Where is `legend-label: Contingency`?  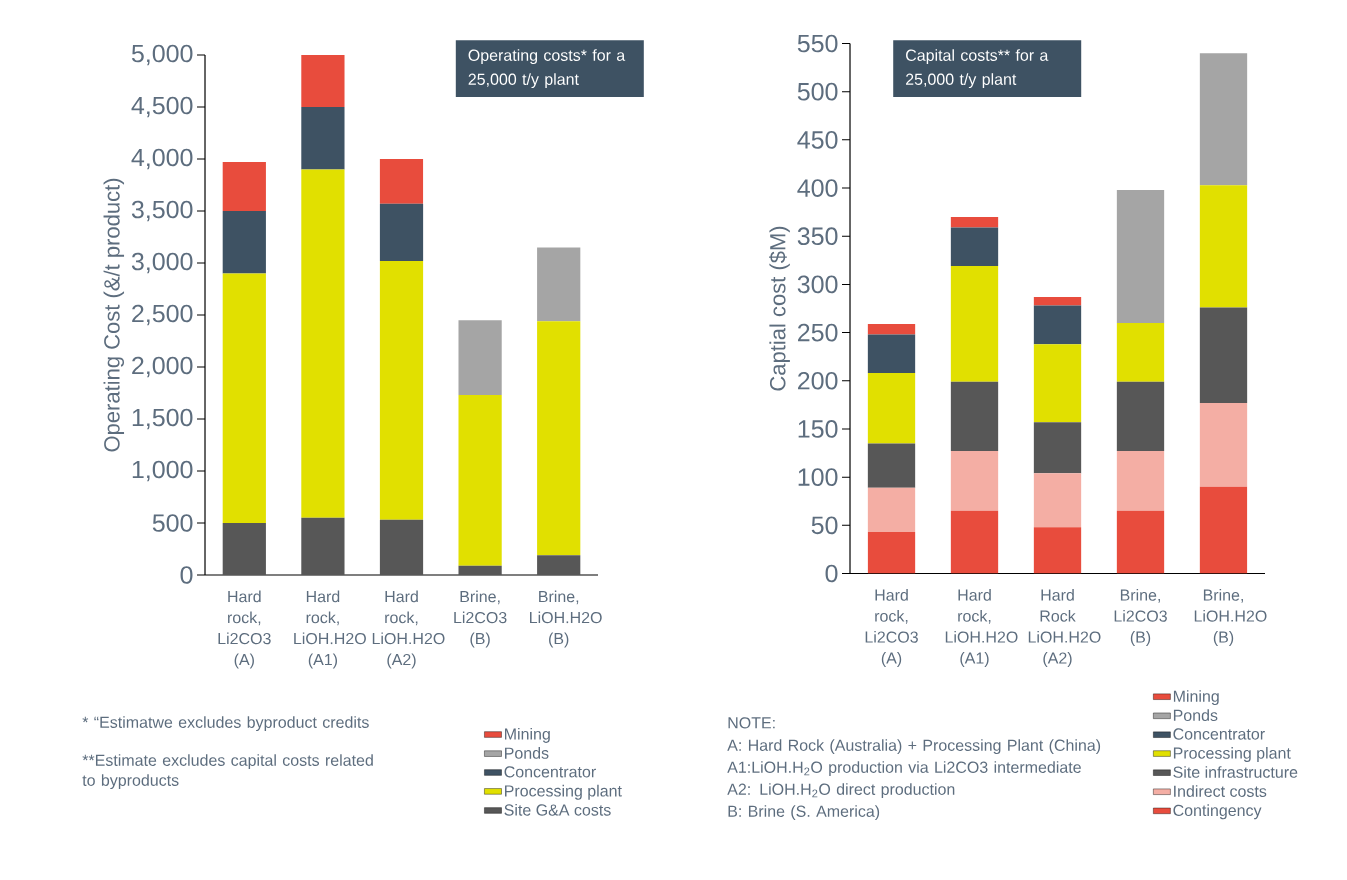 legend-label: Contingency is located at coordinates (1217, 812).